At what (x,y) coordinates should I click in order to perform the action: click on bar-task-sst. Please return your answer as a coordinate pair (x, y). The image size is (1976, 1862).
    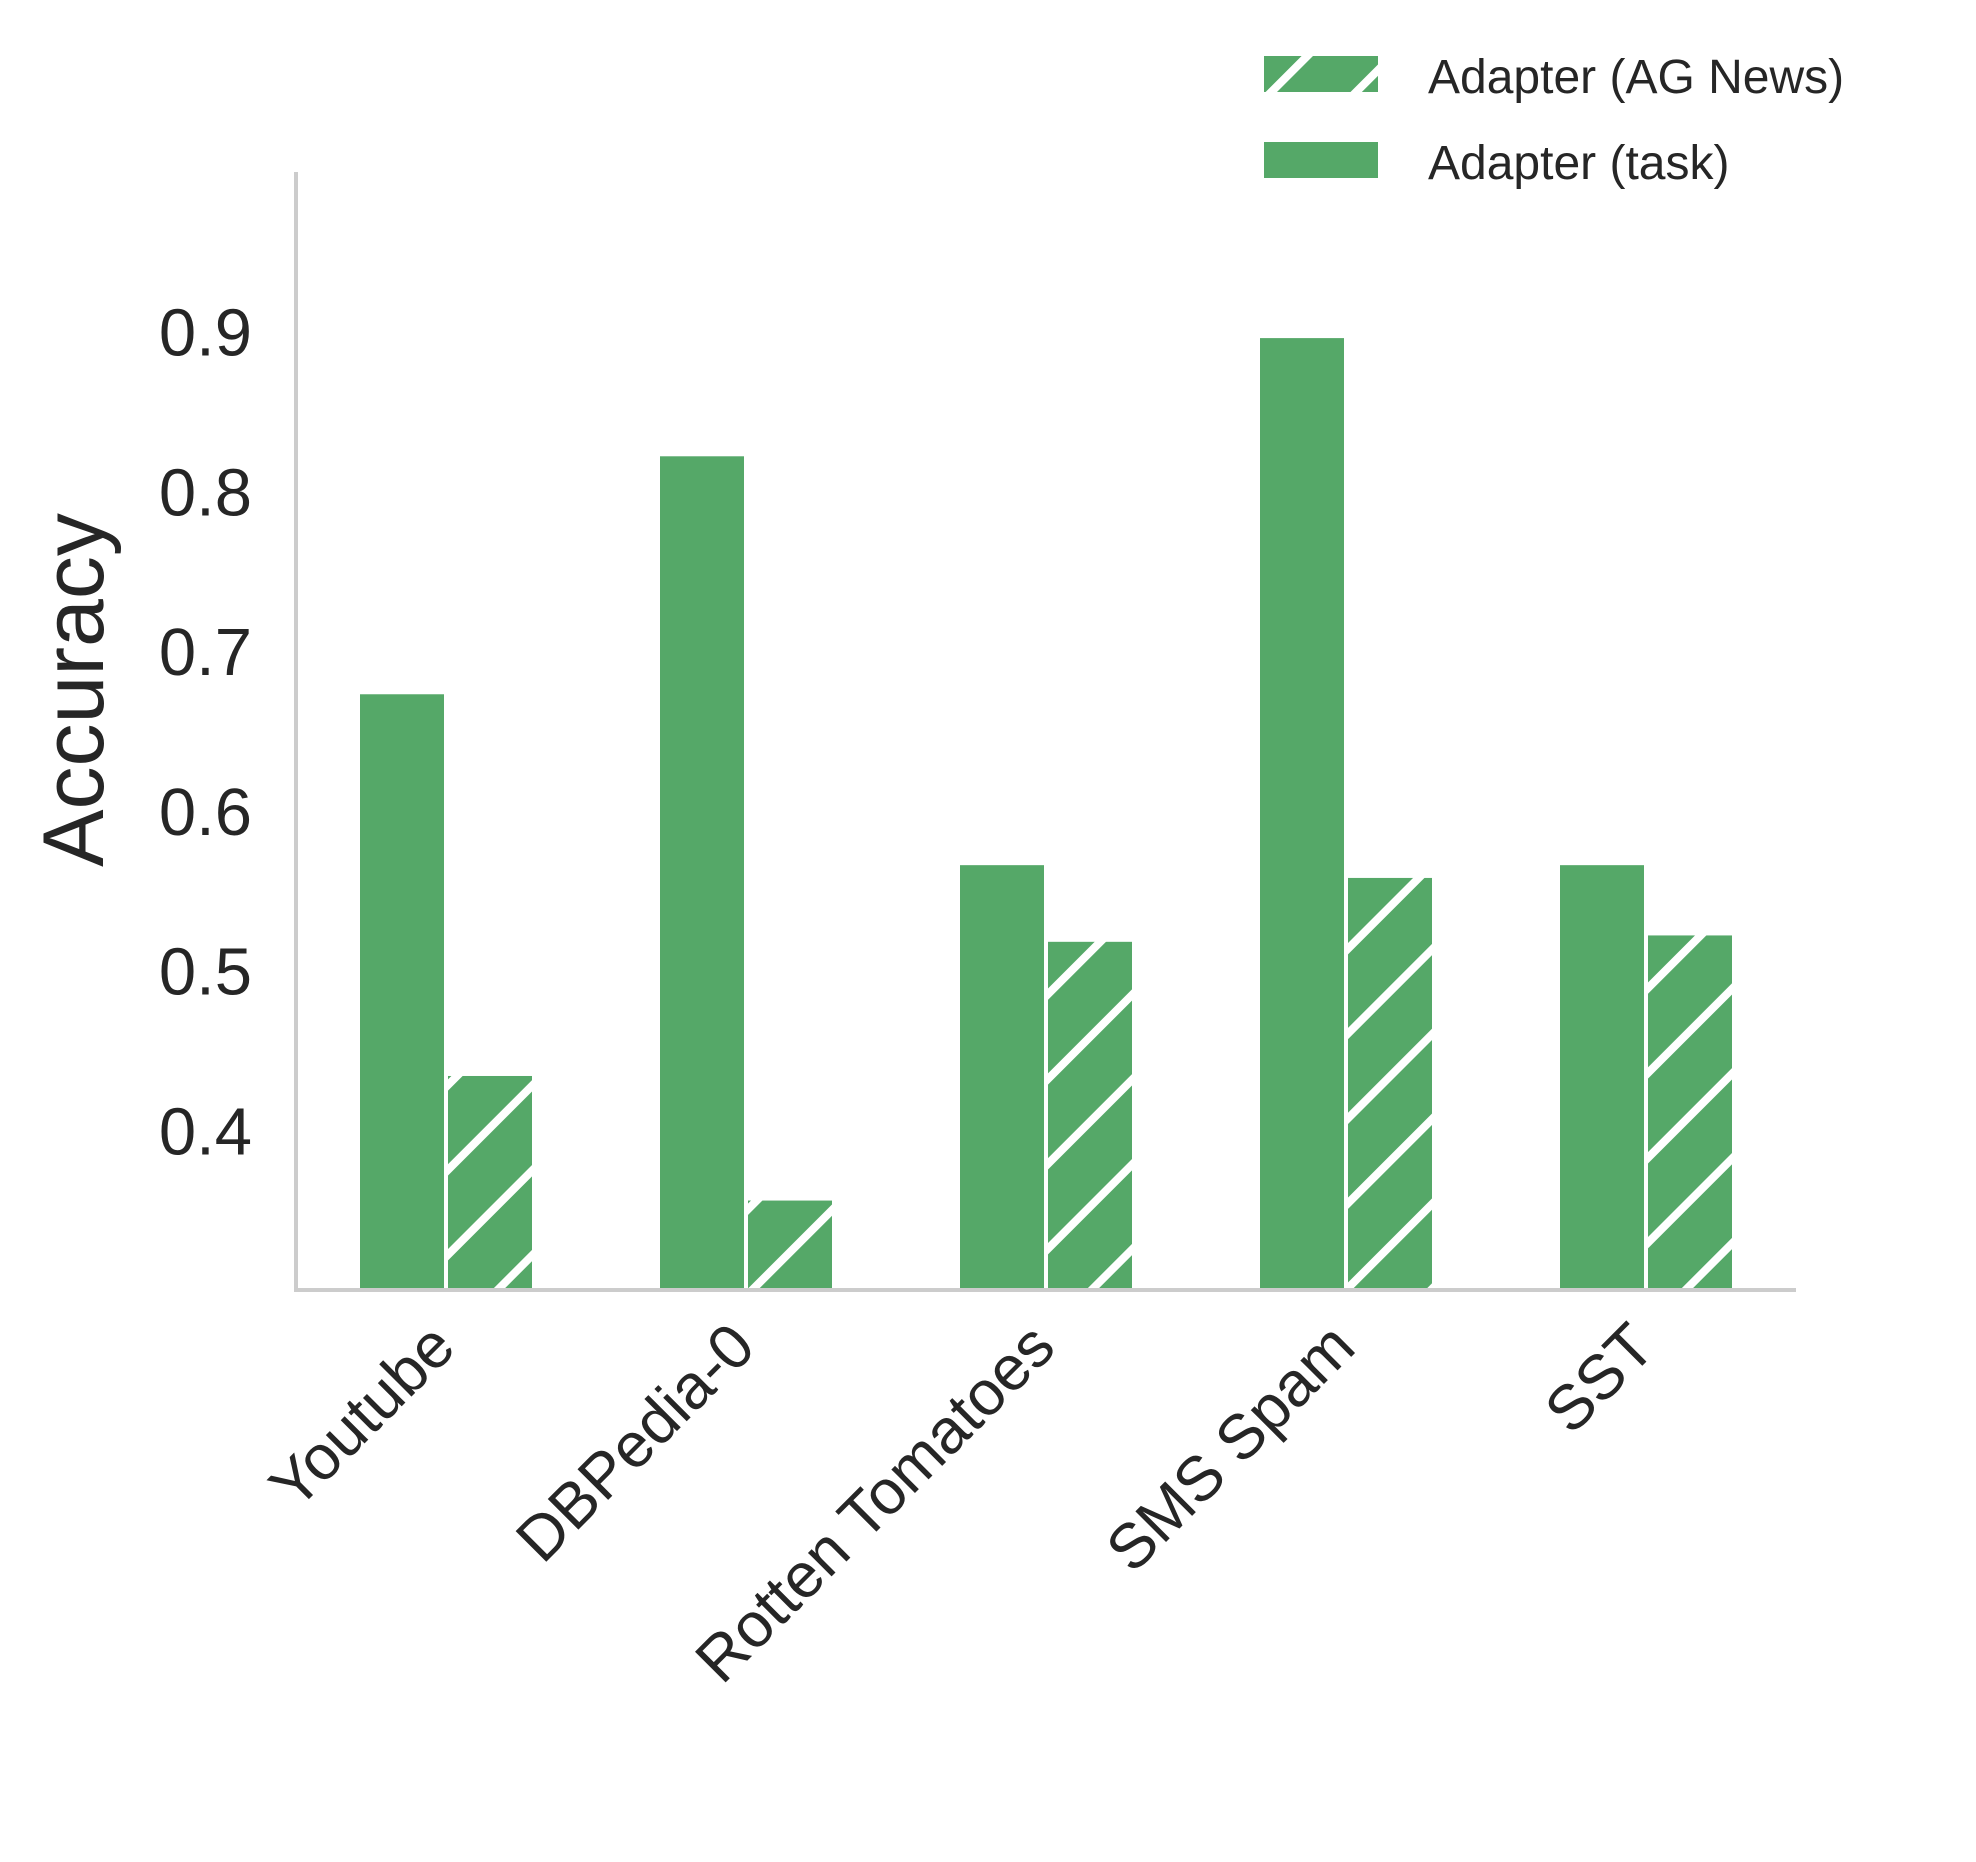
    Looking at the image, I should click on (1602, 1077).